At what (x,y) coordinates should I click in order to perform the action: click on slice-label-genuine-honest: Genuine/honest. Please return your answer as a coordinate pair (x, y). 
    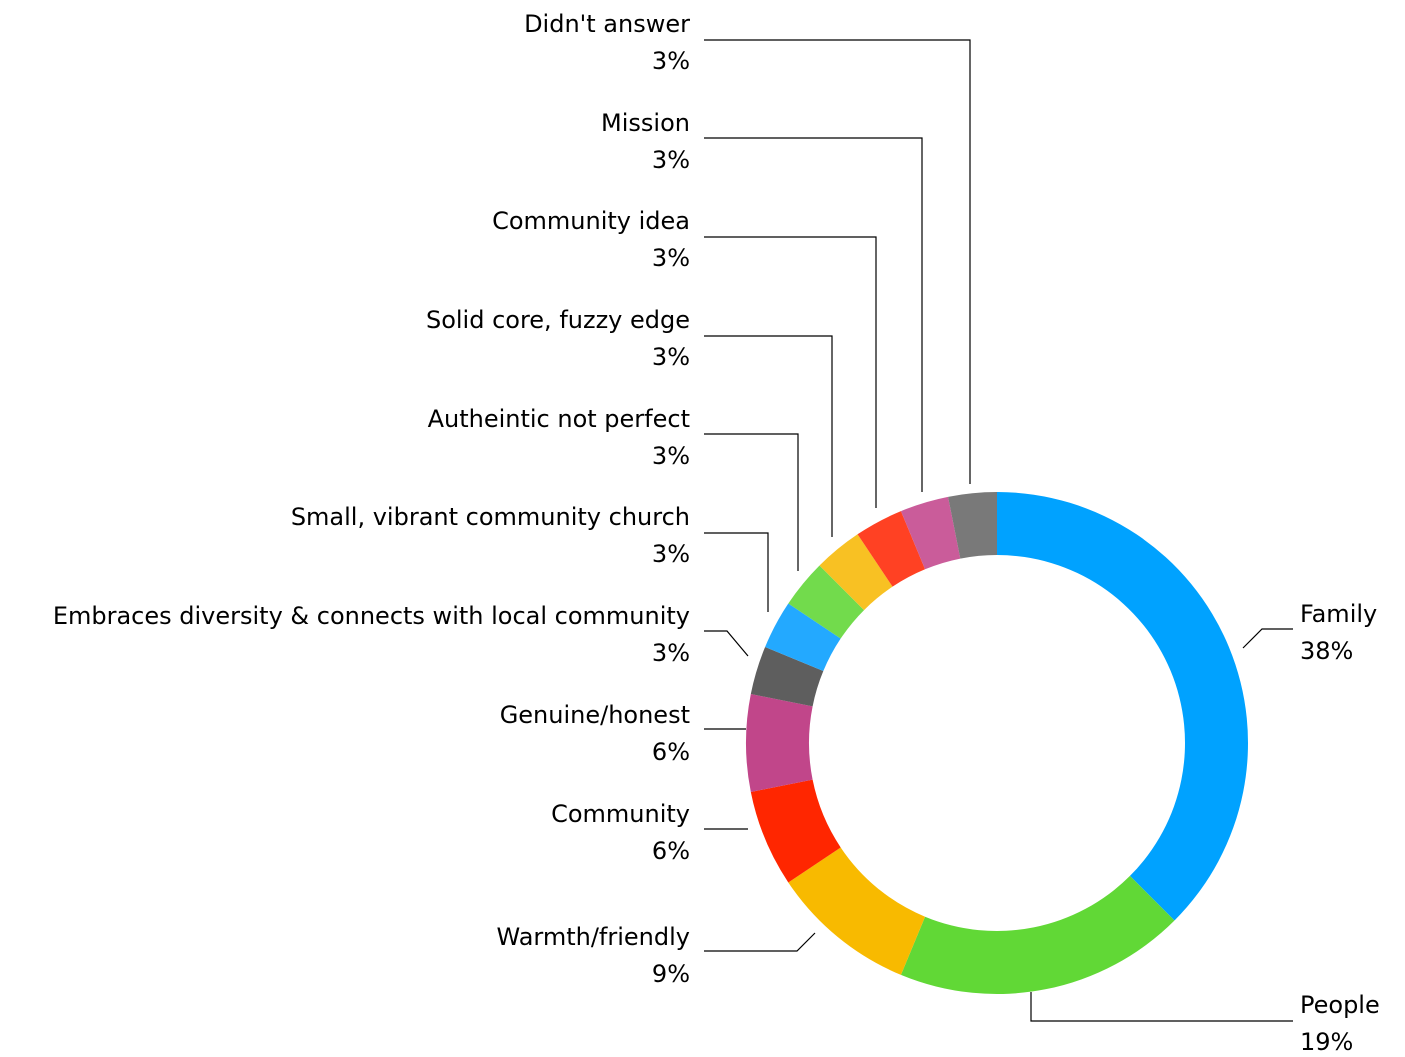
    Looking at the image, I should click on (595, 715).